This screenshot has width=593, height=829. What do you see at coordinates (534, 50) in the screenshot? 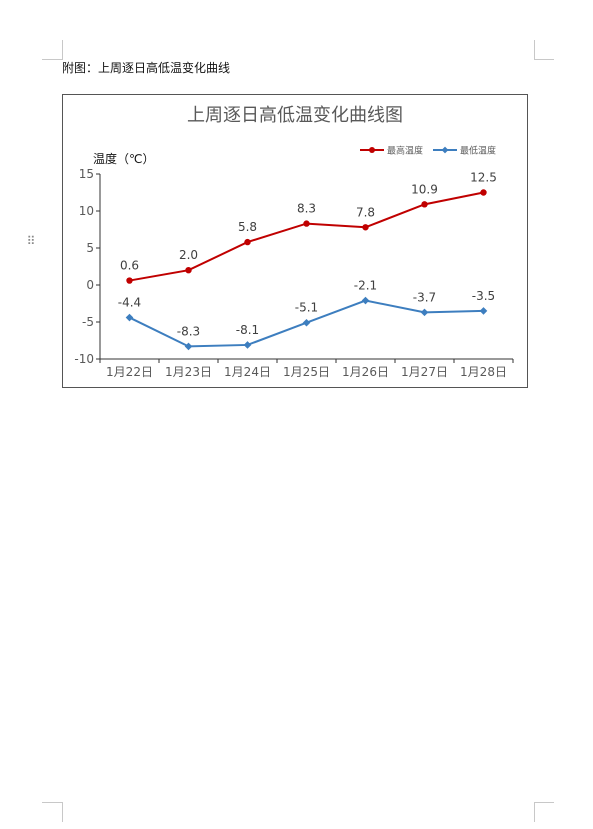
I see `crop-mark-top-right-v` at bounding box center [534, 50].